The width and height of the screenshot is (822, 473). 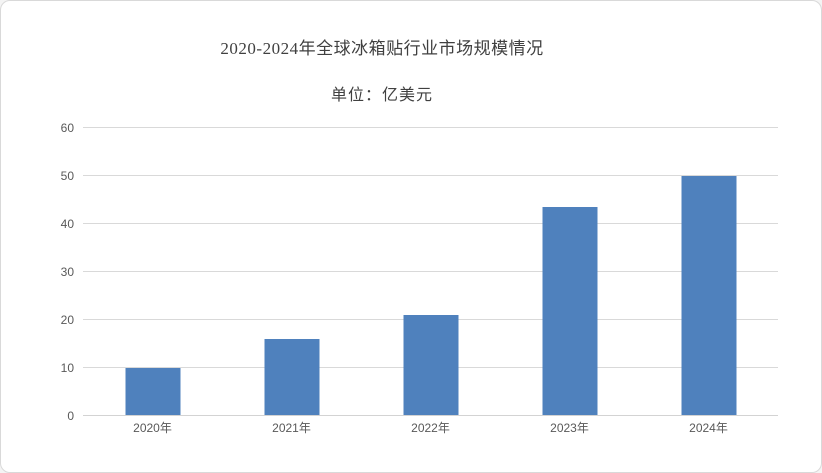 I want to click on y-tick-label: 20, so click(x=67, y=320).